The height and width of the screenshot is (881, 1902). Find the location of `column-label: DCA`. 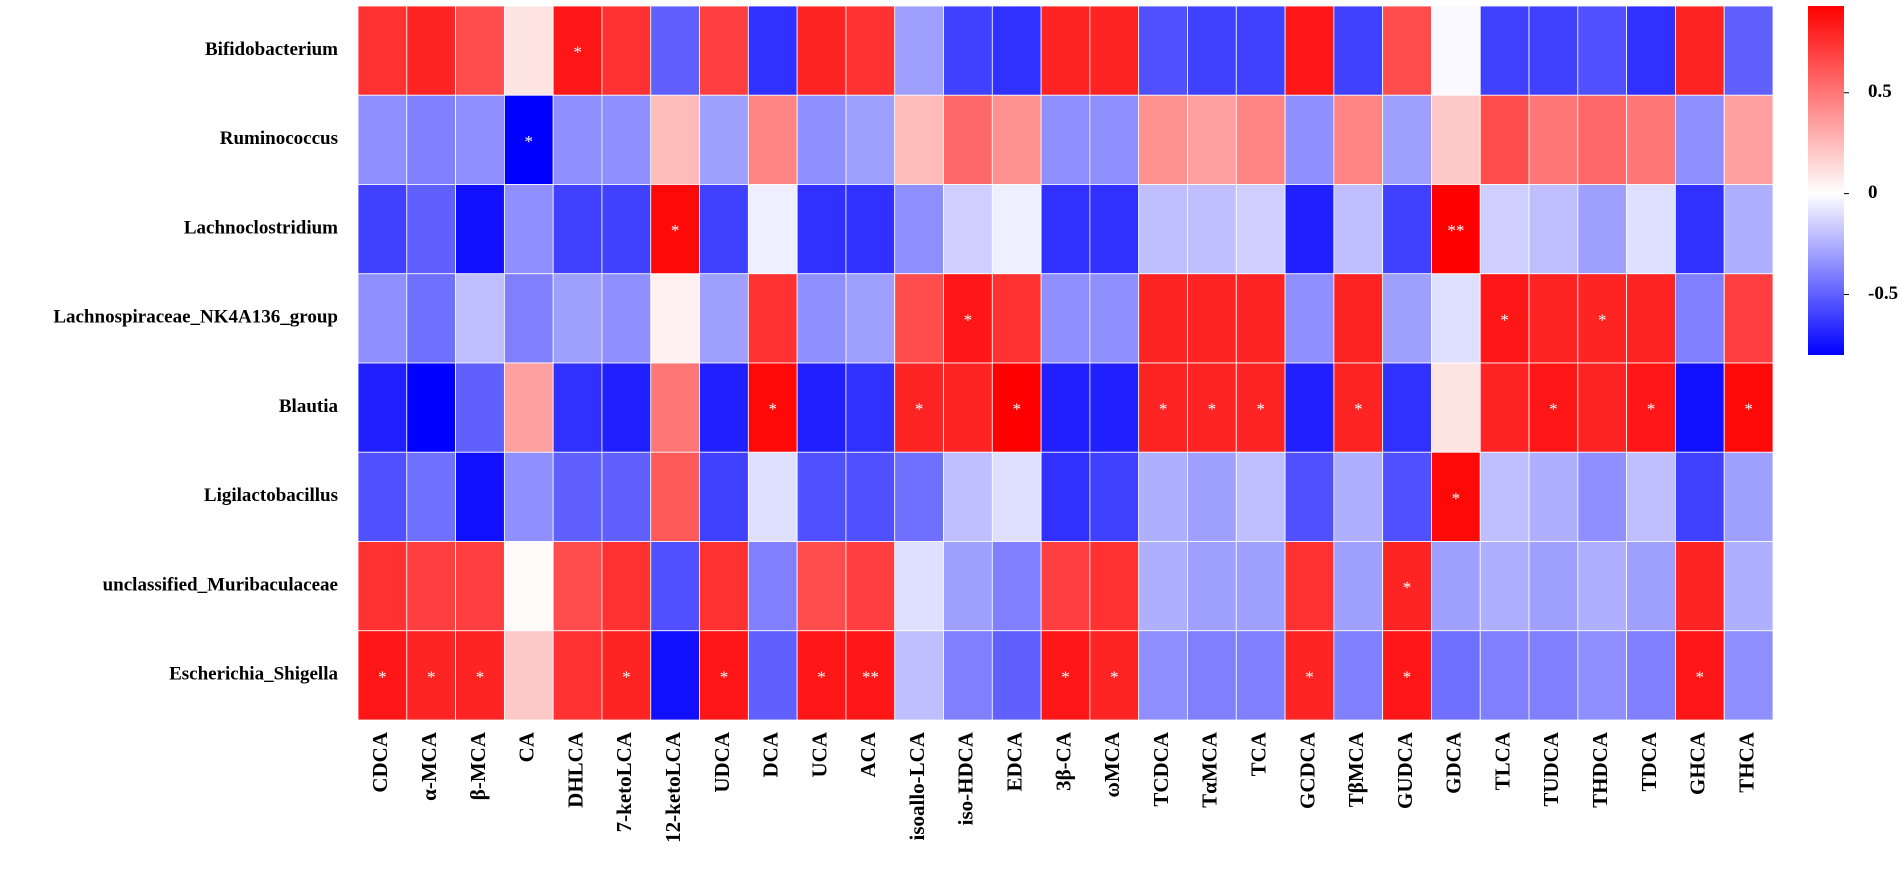

column-label: DCA is located at coordinates (771, 754).